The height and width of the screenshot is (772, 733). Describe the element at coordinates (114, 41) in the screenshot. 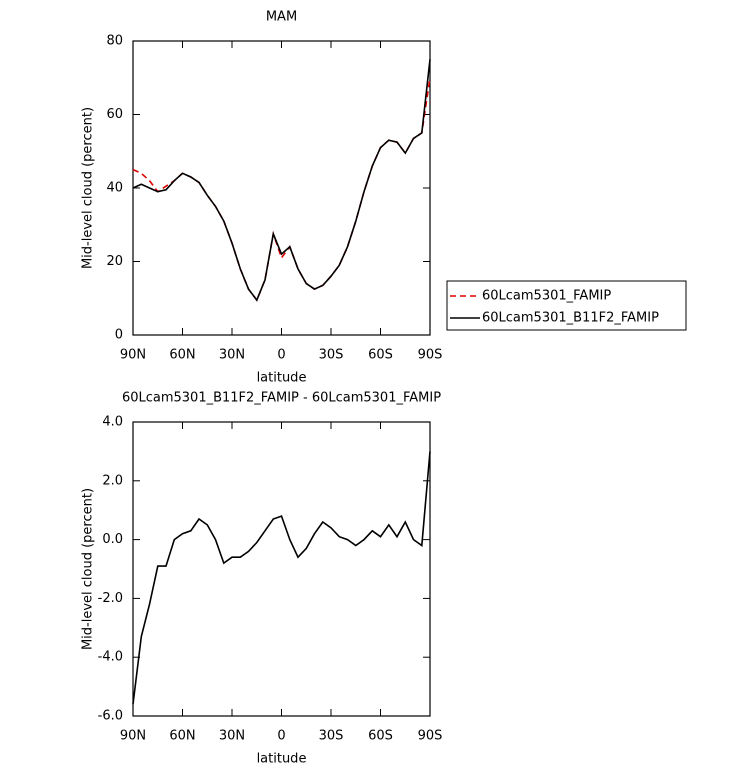

I see `y-tick-label: 80` at that location.